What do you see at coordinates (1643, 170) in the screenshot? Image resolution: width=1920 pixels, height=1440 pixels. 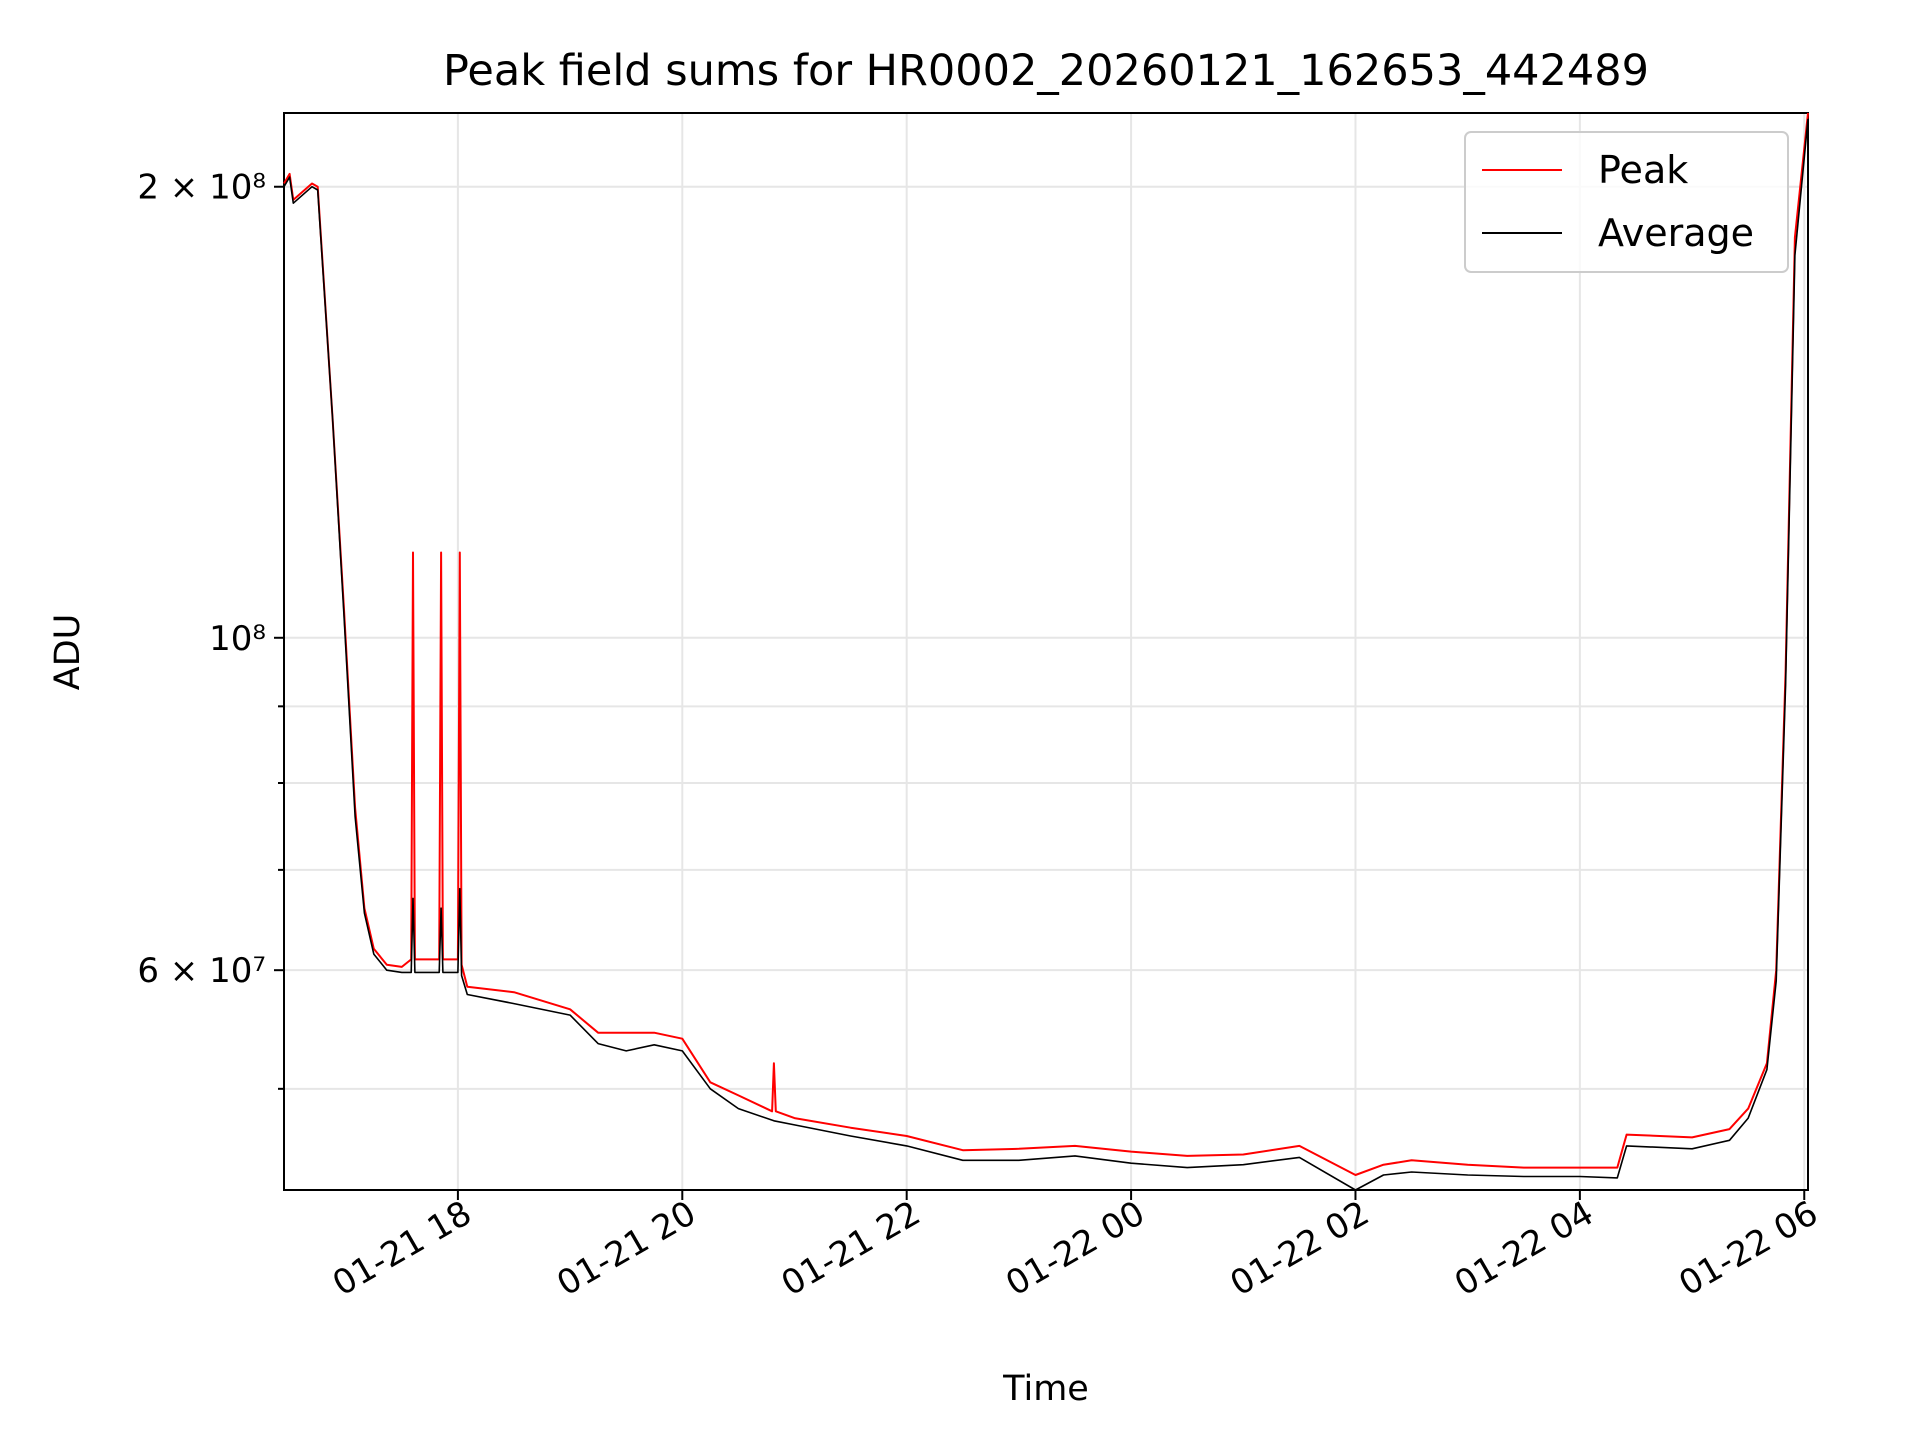 I see `legend-peak-label: Peak` at bounding box center [1643, 170].